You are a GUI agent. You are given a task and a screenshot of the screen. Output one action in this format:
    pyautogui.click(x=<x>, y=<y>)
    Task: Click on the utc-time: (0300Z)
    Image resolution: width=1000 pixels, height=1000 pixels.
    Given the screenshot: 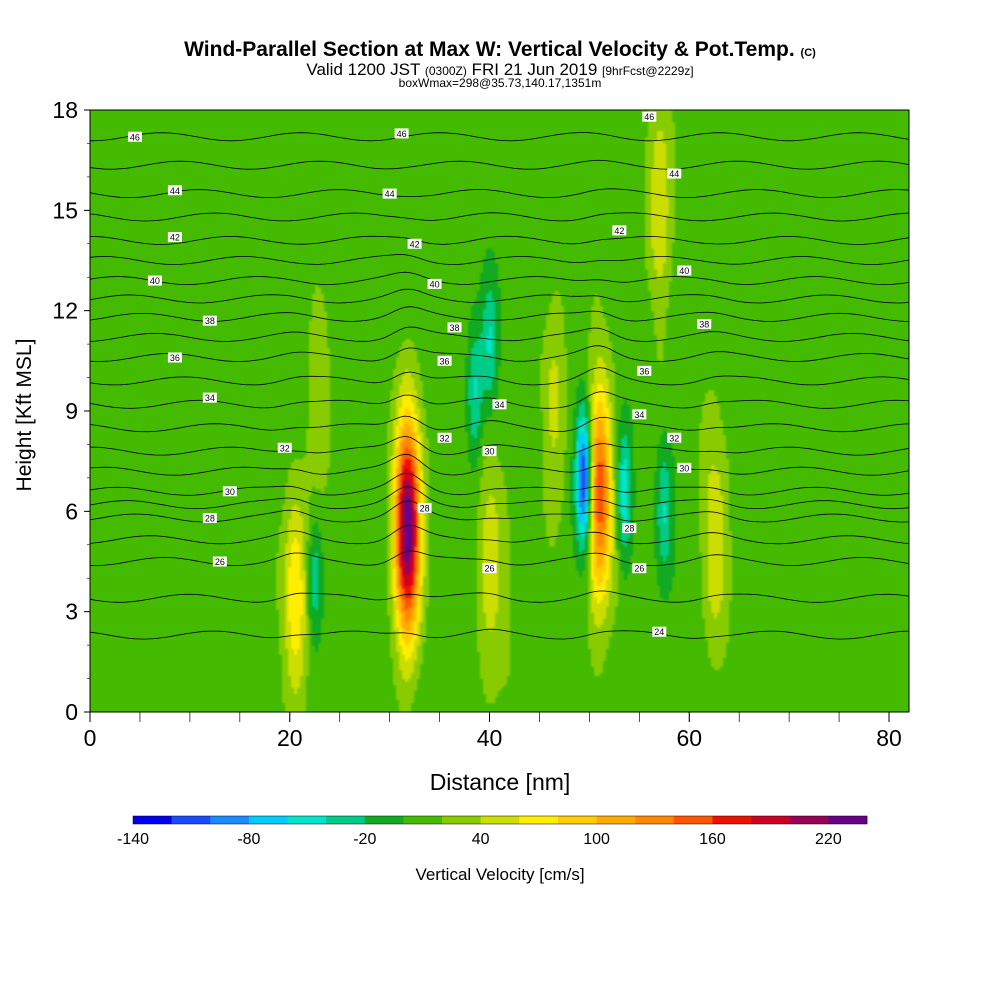 What is the action you would take?
    pyautogui.click(x=445, y=71)
    